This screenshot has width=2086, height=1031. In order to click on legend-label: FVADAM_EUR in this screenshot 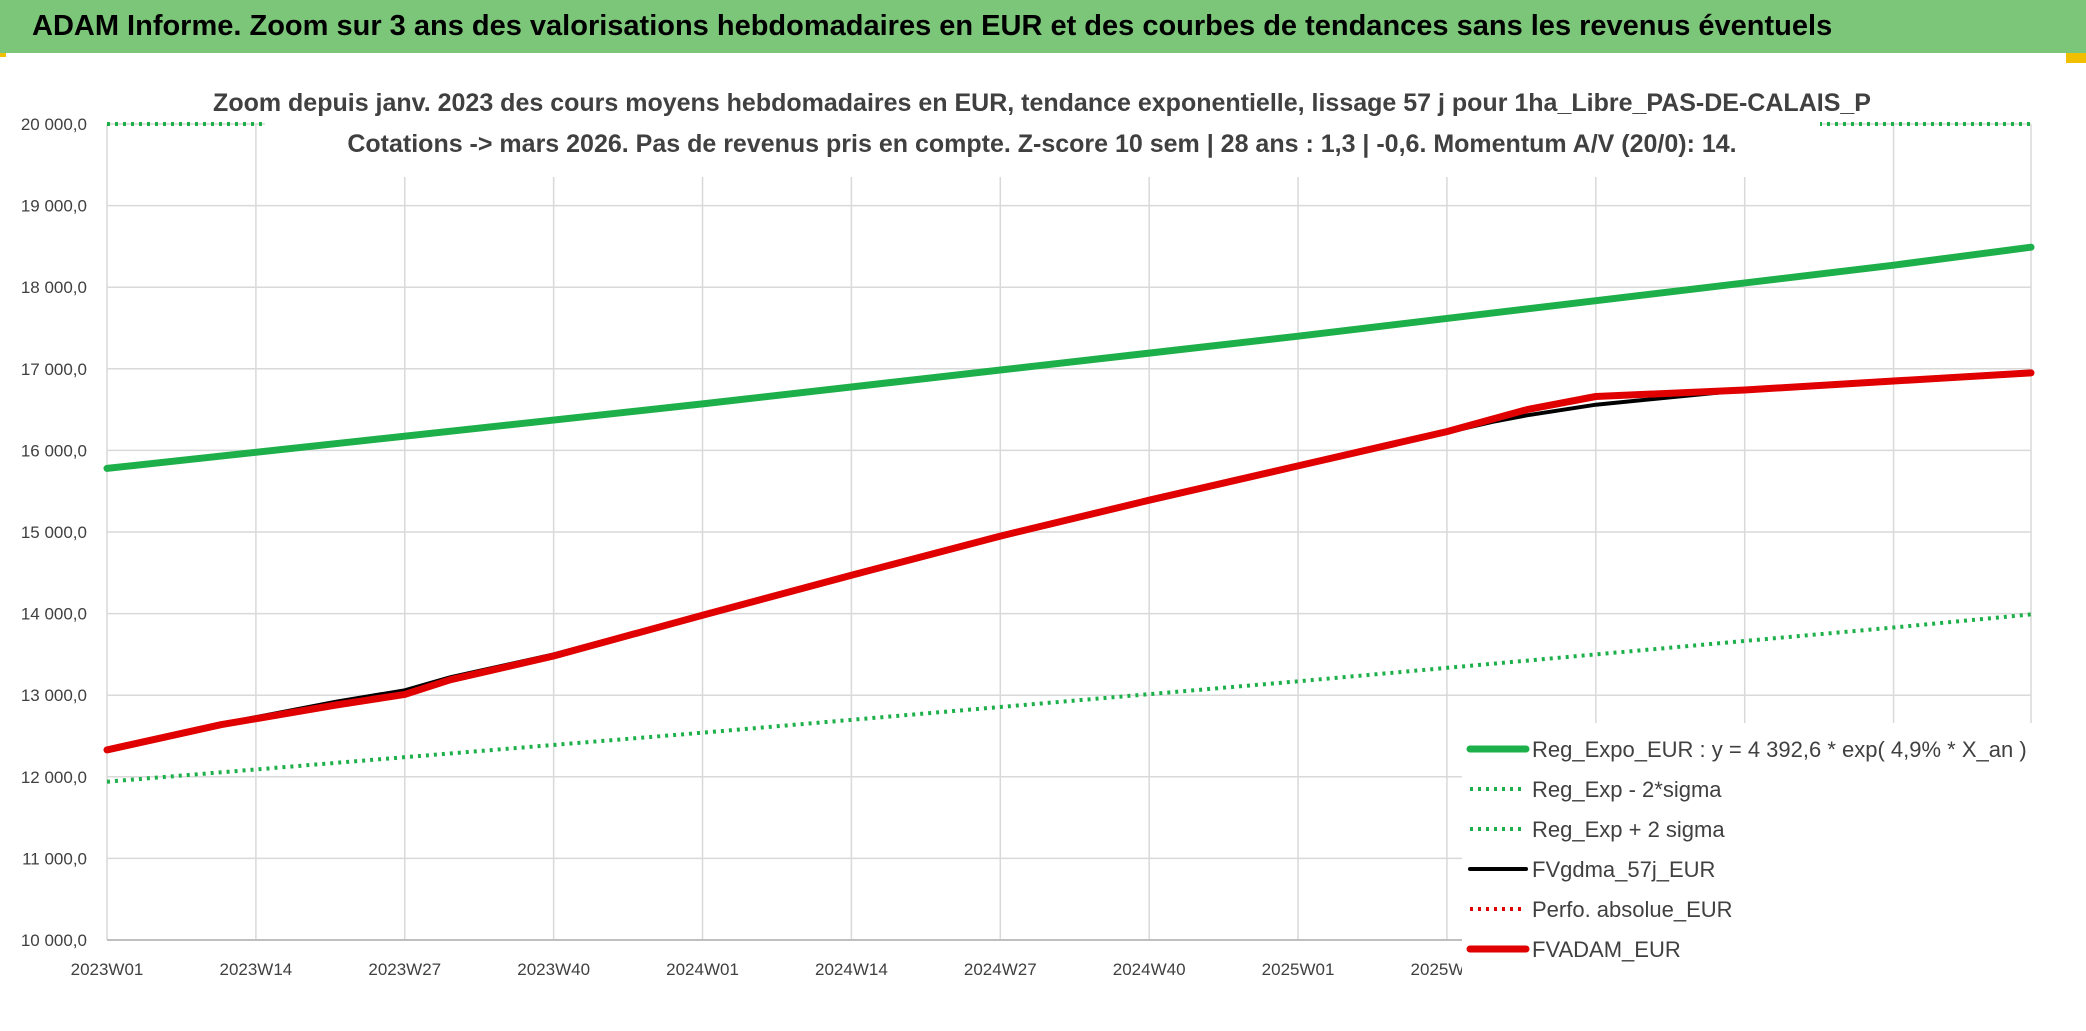, I will do `click(1606, 949)`.